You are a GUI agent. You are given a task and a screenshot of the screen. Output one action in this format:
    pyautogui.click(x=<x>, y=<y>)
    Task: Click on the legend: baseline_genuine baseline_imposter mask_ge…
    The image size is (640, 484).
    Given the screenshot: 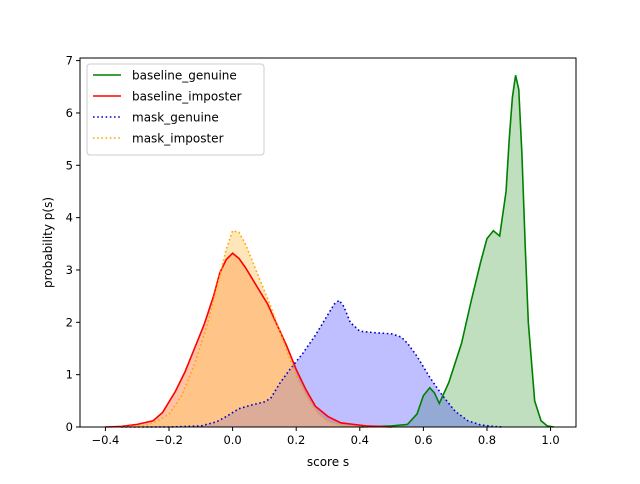 What is the action you would take?
    pyautogui.click(x=175, y=109)
    